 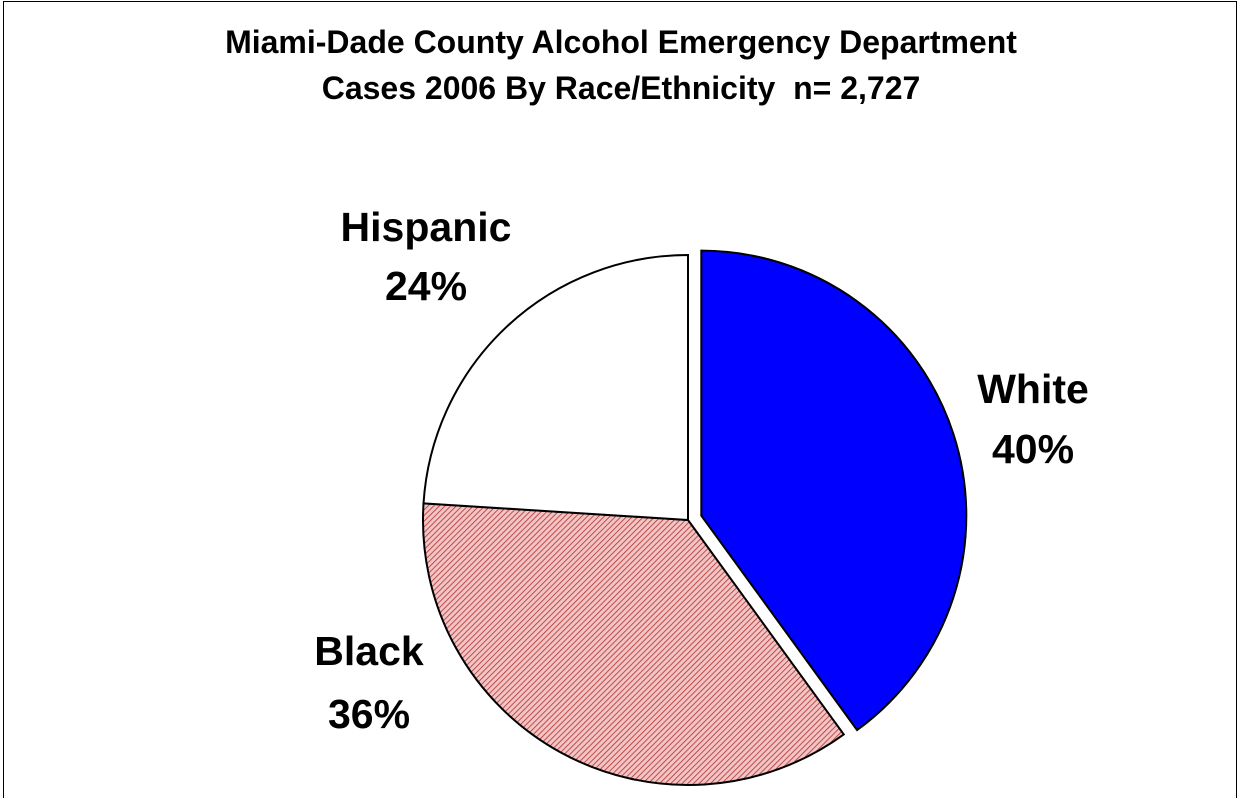 I want to click on slice-label-hispanic: Hispanic, so click(x=426, y=227).